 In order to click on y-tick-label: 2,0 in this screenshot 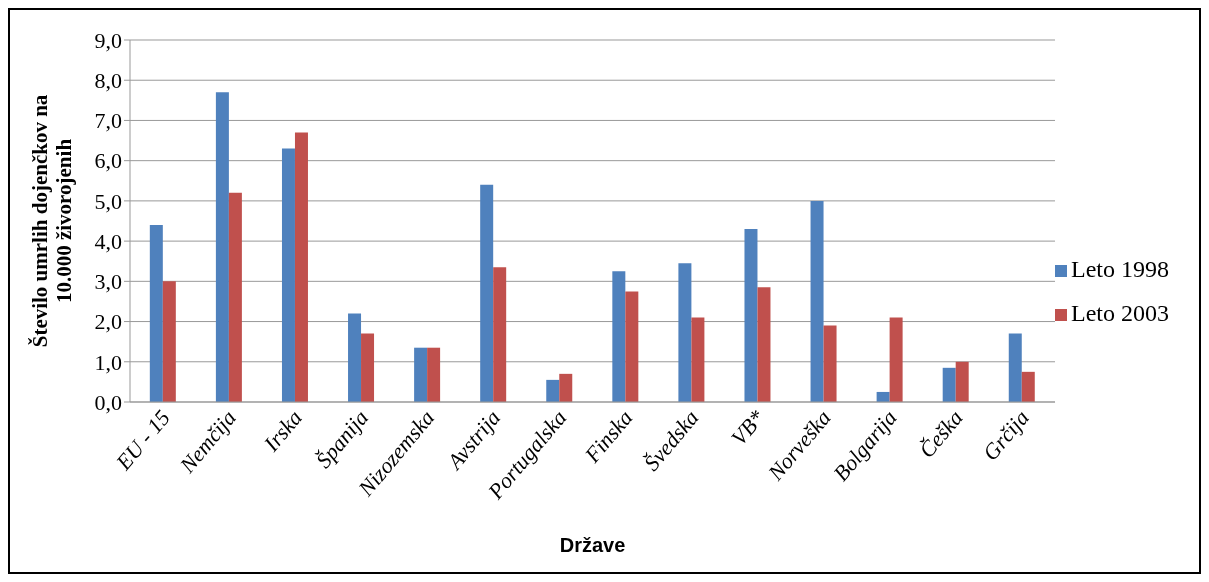, I will do `click(108, 322)`.